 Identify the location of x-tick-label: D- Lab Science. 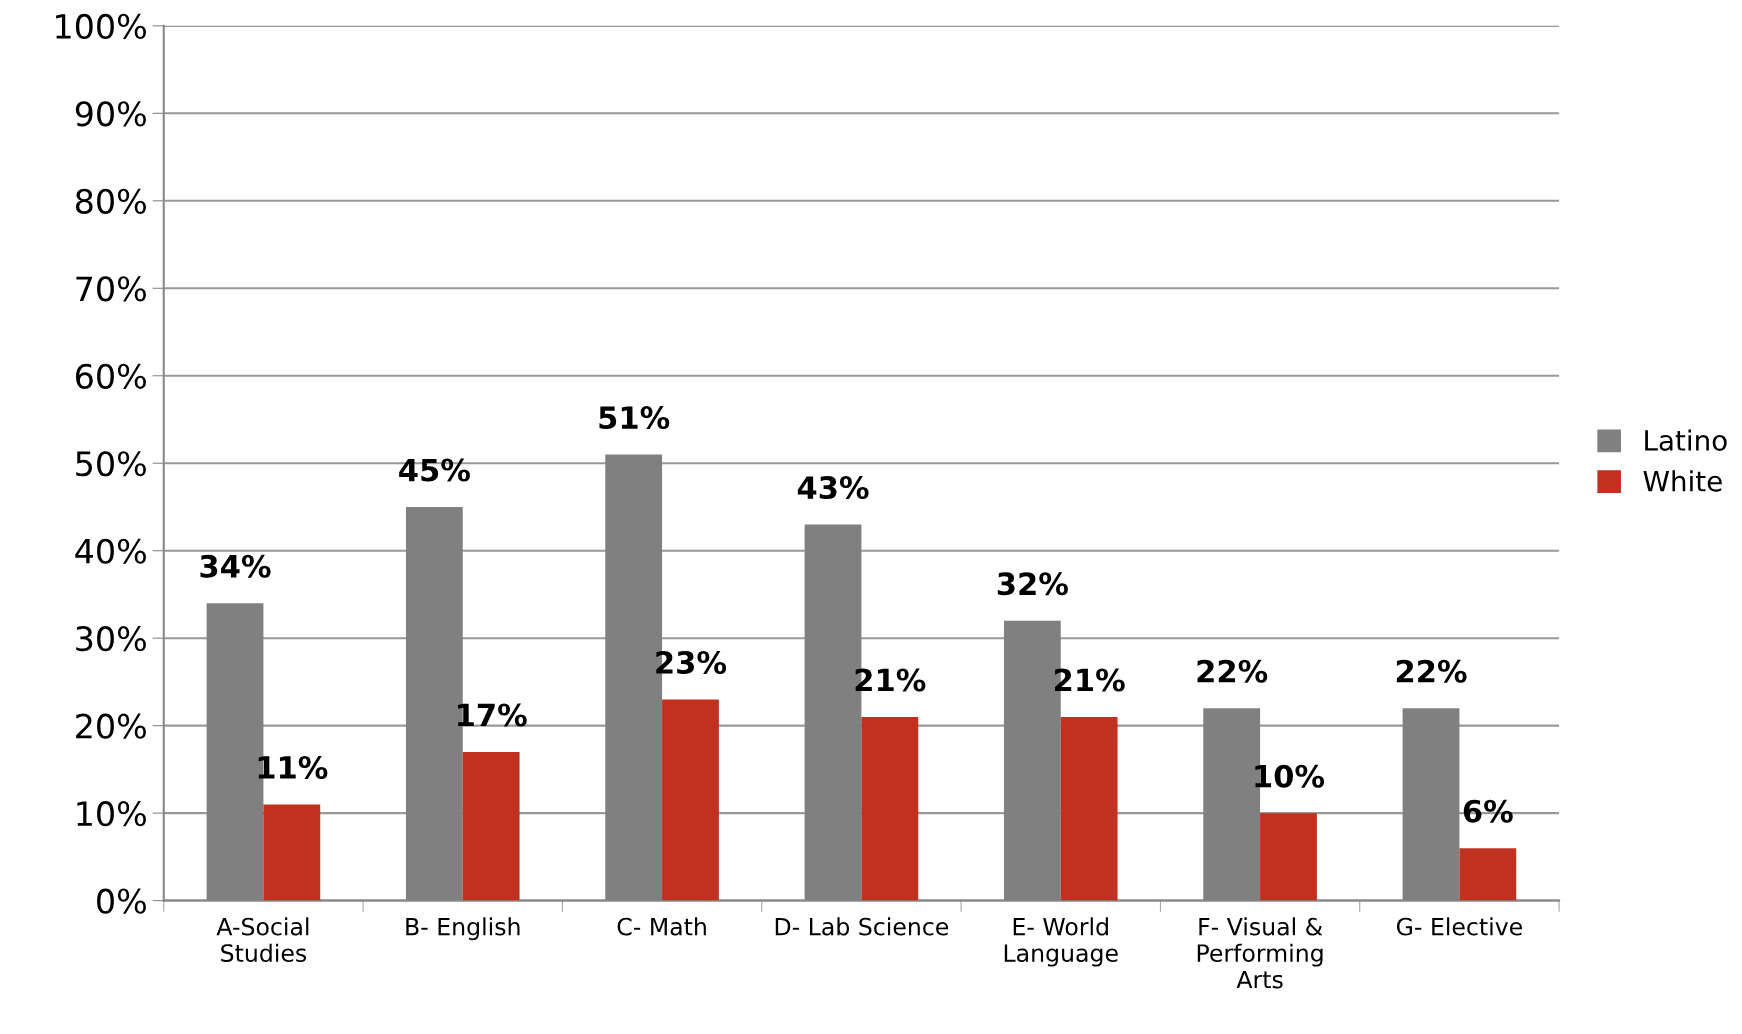
(862, 926).